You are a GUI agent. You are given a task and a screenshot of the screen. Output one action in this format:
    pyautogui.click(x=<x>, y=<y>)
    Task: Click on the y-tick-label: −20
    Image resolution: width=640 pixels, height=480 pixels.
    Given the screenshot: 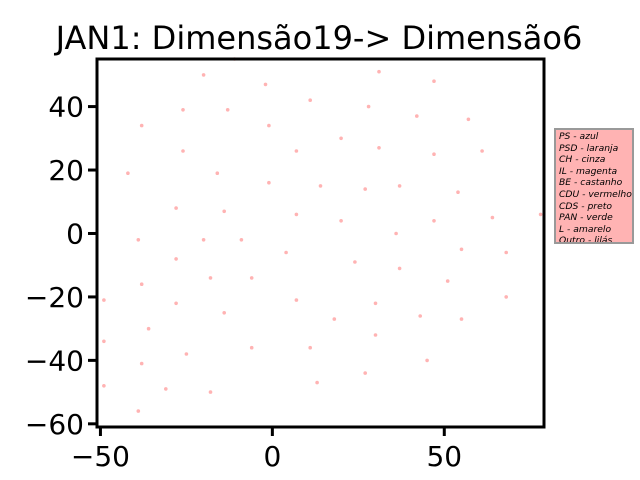 What is the action you would take?
    pyautogui.click(x=54, y=297)
    